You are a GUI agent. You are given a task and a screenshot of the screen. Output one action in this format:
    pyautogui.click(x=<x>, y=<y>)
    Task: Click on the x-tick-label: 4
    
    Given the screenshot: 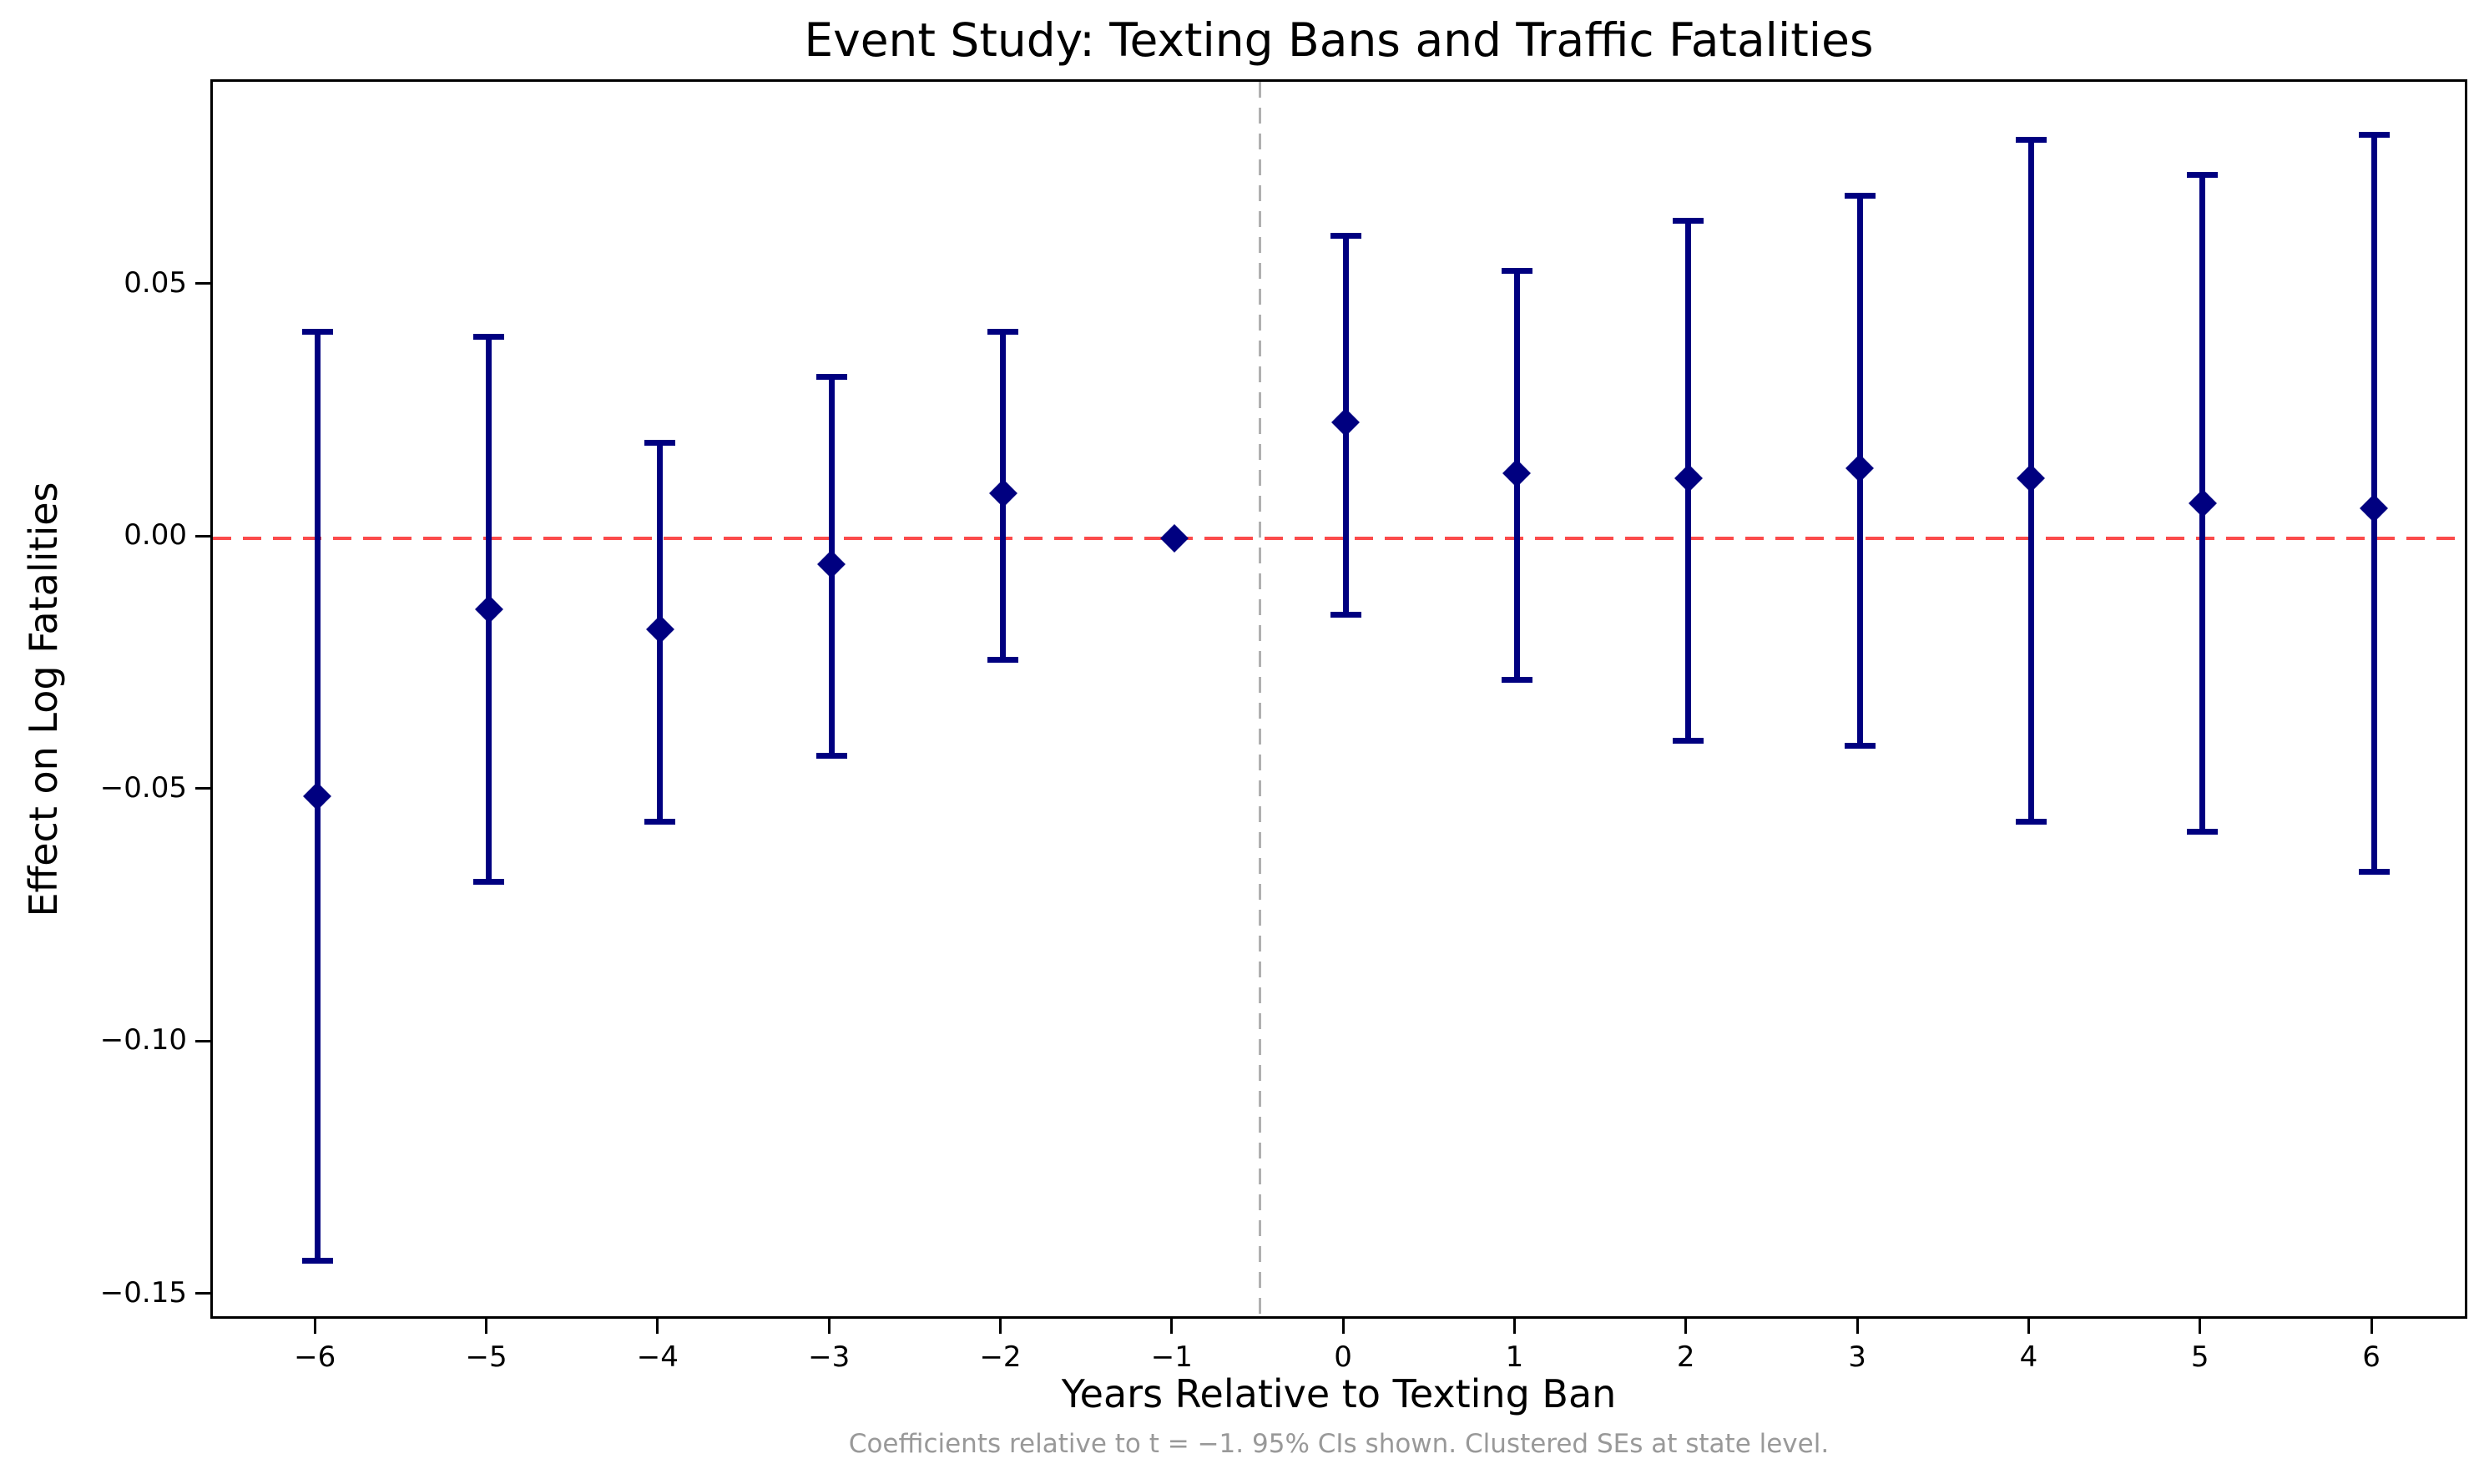 What is the action you would take?
    pyautogui.click(x=2029, y=1357)
    